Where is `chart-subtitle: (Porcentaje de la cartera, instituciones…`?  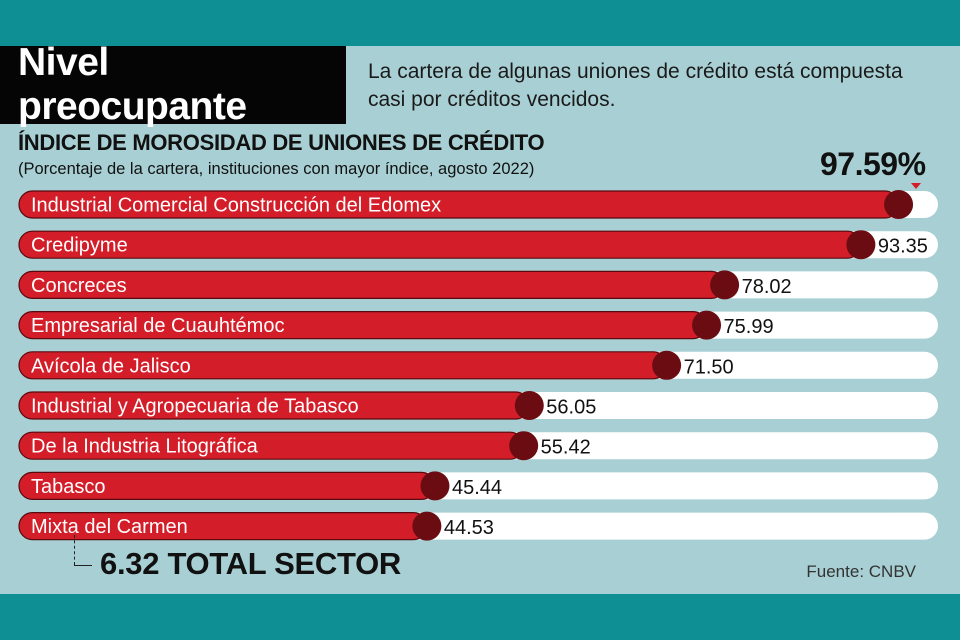
chart-subtitle: (Porcentaje de la cartera, instituciones… is located at coordinates (276, 169).